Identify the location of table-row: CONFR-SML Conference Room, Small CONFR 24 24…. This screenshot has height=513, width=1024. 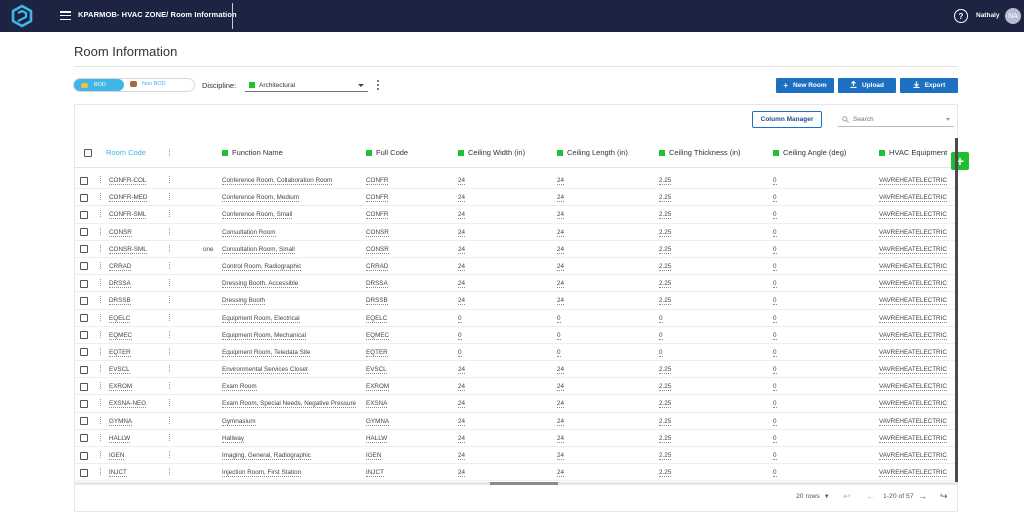
(516, 215).